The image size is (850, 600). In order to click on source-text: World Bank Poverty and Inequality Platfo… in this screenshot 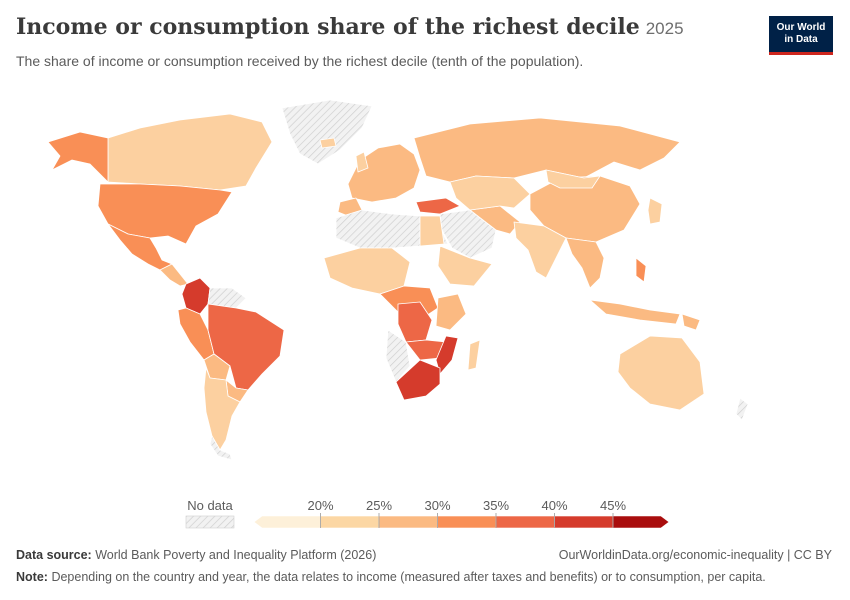, I will do `click(236, 555)`.